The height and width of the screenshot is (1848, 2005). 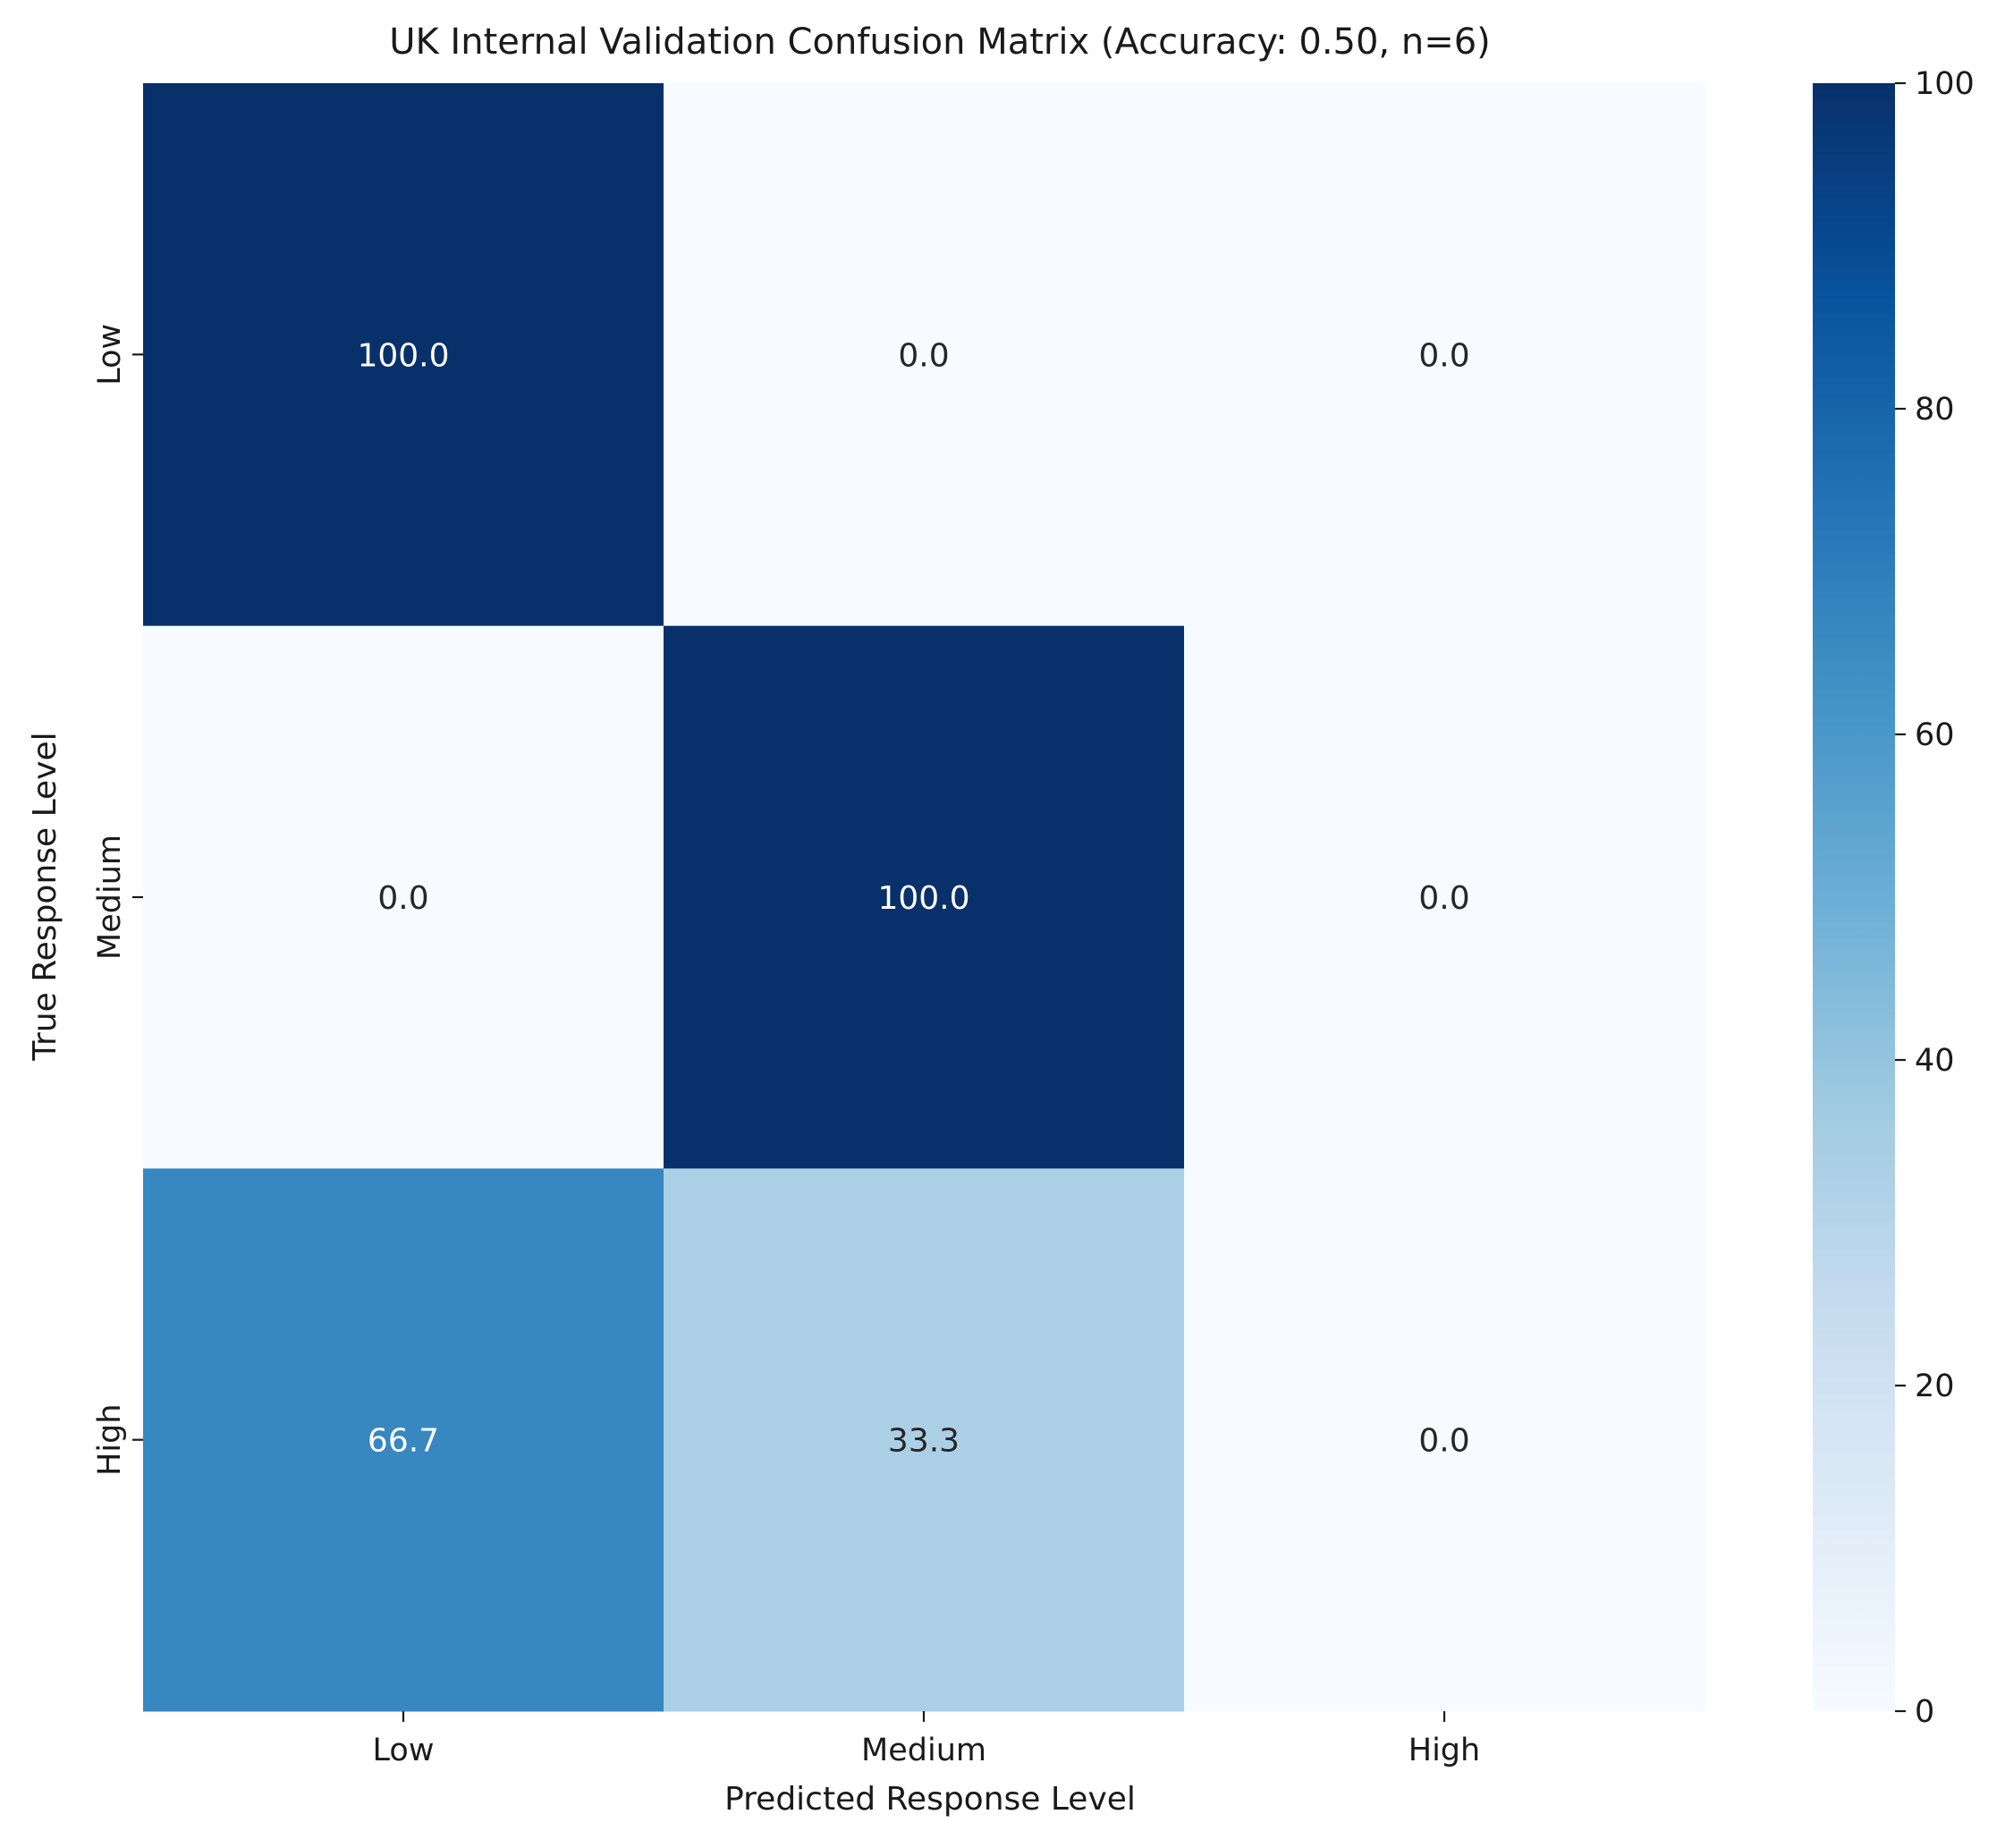 I want to click on cell-value-label: 33.3, so click(x=924, y=1441).